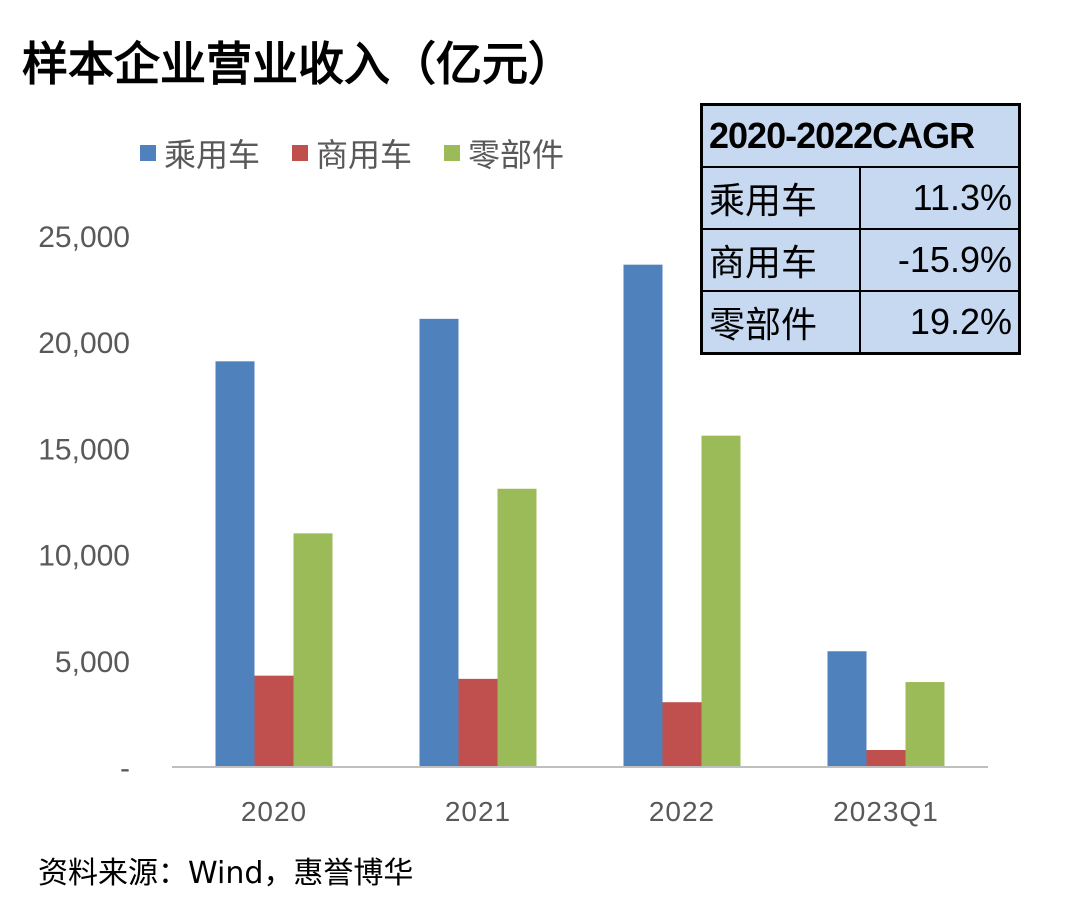 The image size is (1068, 912). Describe the element at coordinates (643, 515) in the screenshot. I see `bar-乘用车-2022` at that location.